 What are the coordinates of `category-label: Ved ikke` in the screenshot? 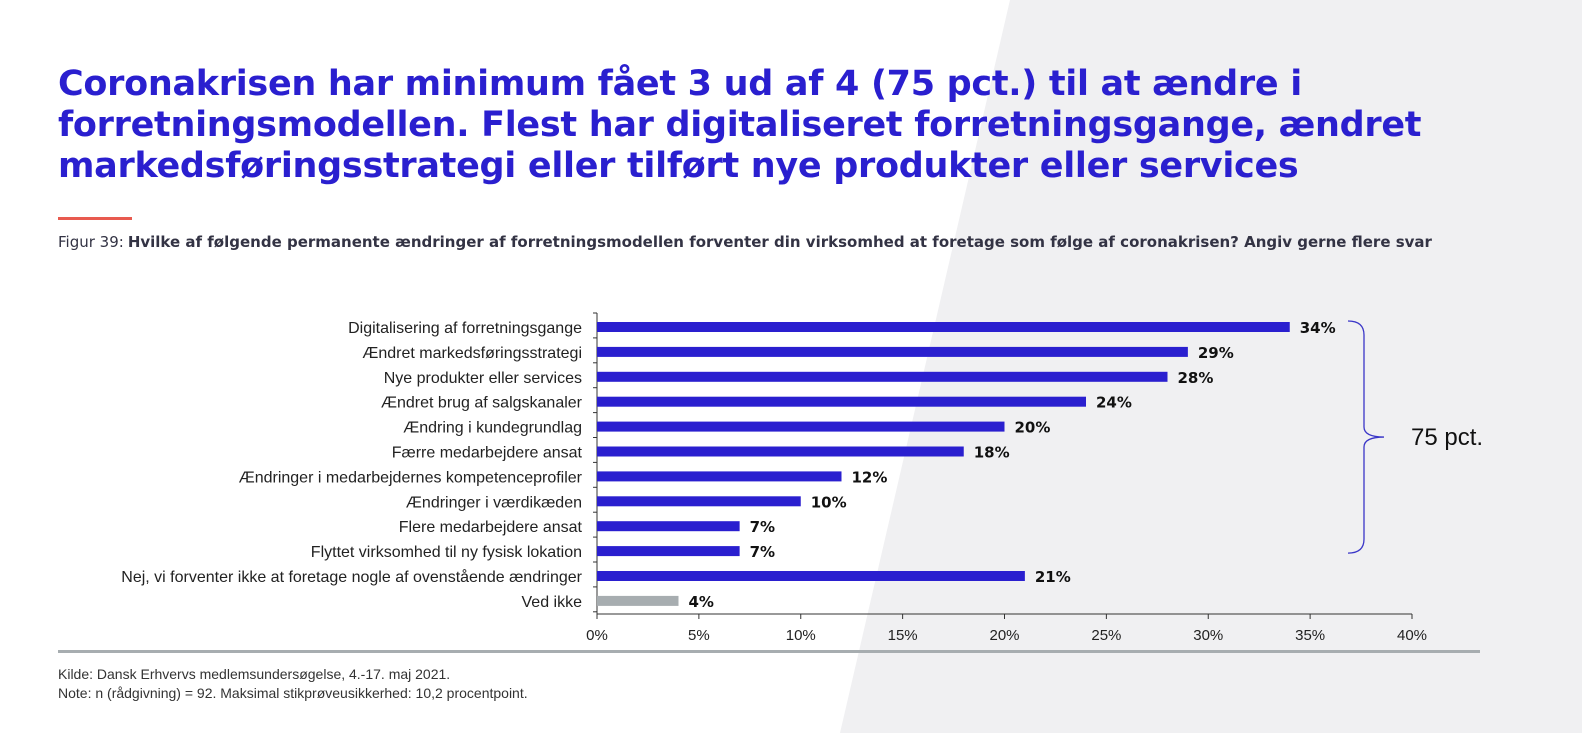 It's located at (552, 602).